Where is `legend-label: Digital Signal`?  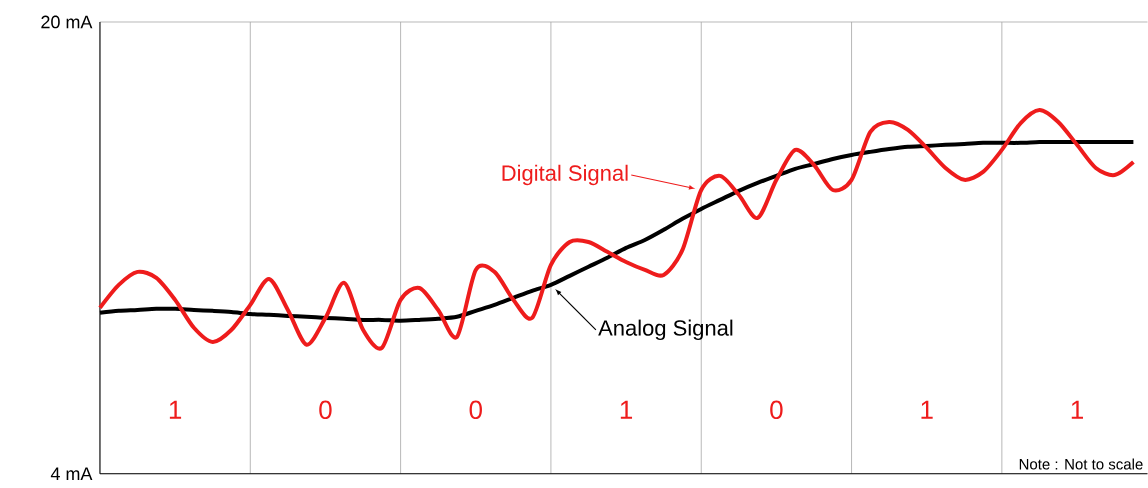 legend-label: Digital Signal is located at coordinates (565, 175).